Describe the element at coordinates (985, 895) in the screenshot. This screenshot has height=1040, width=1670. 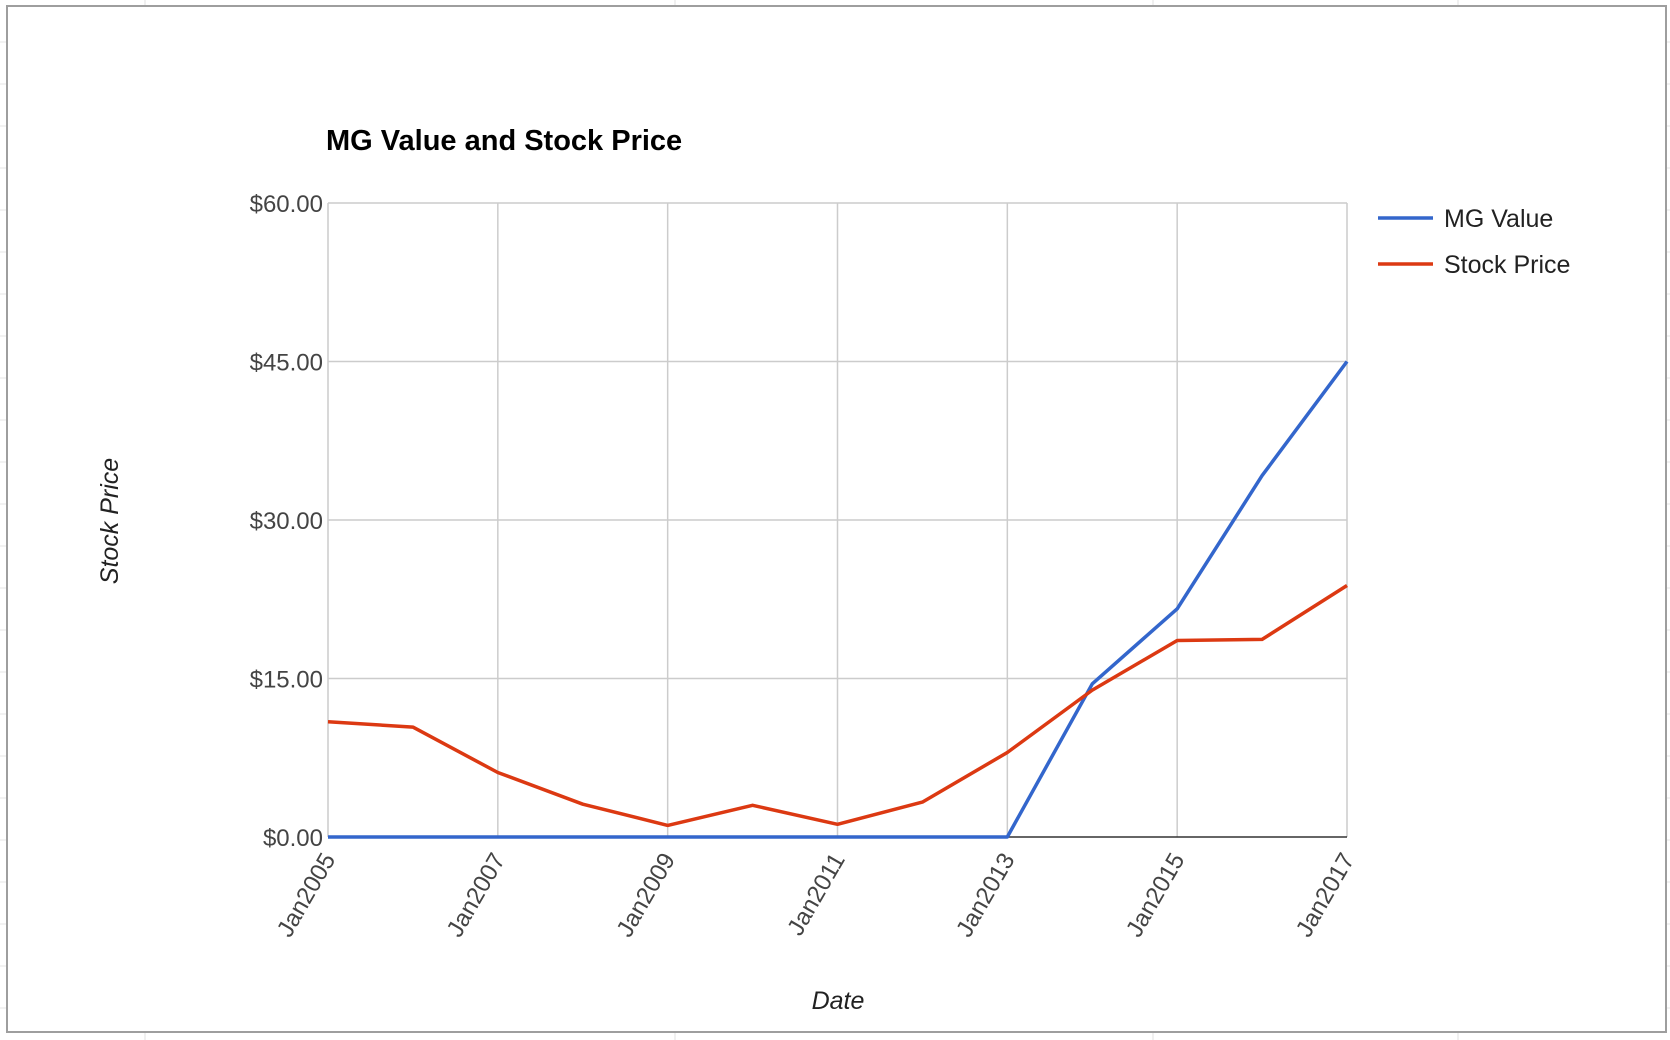
I see `x-tick-label: Jan2013` at that location.